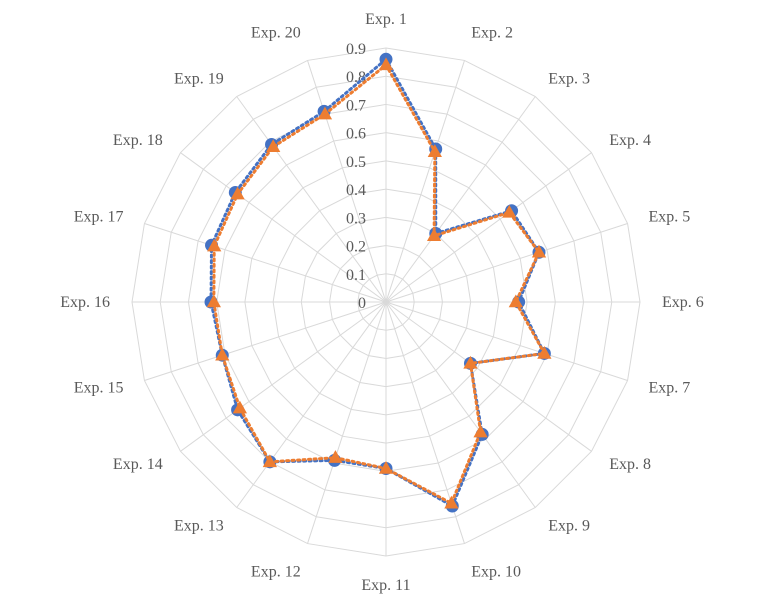  What do you see at coordinates (356, 218) in the screenshot?
I see `tick-label: 0.3` at bounding box center [356, 218].